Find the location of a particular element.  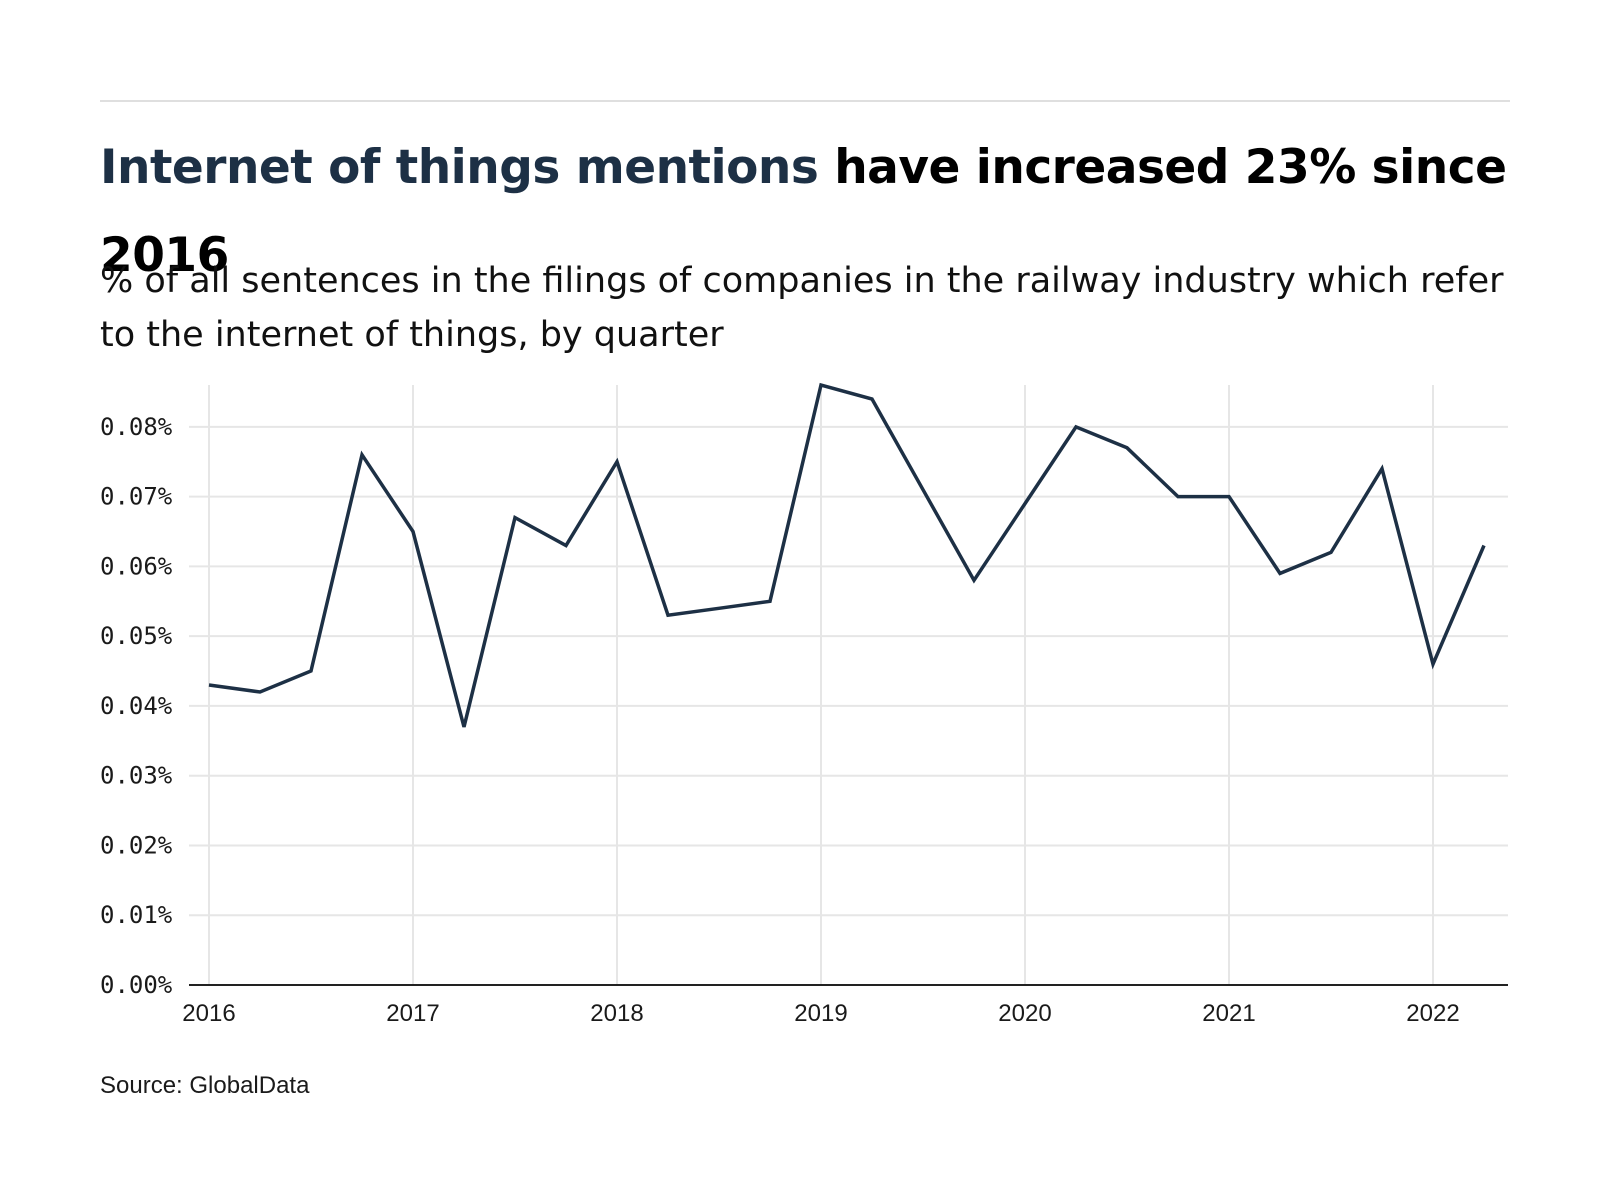

y-tick-label: 0.03% is located at coordinates (136, 776).